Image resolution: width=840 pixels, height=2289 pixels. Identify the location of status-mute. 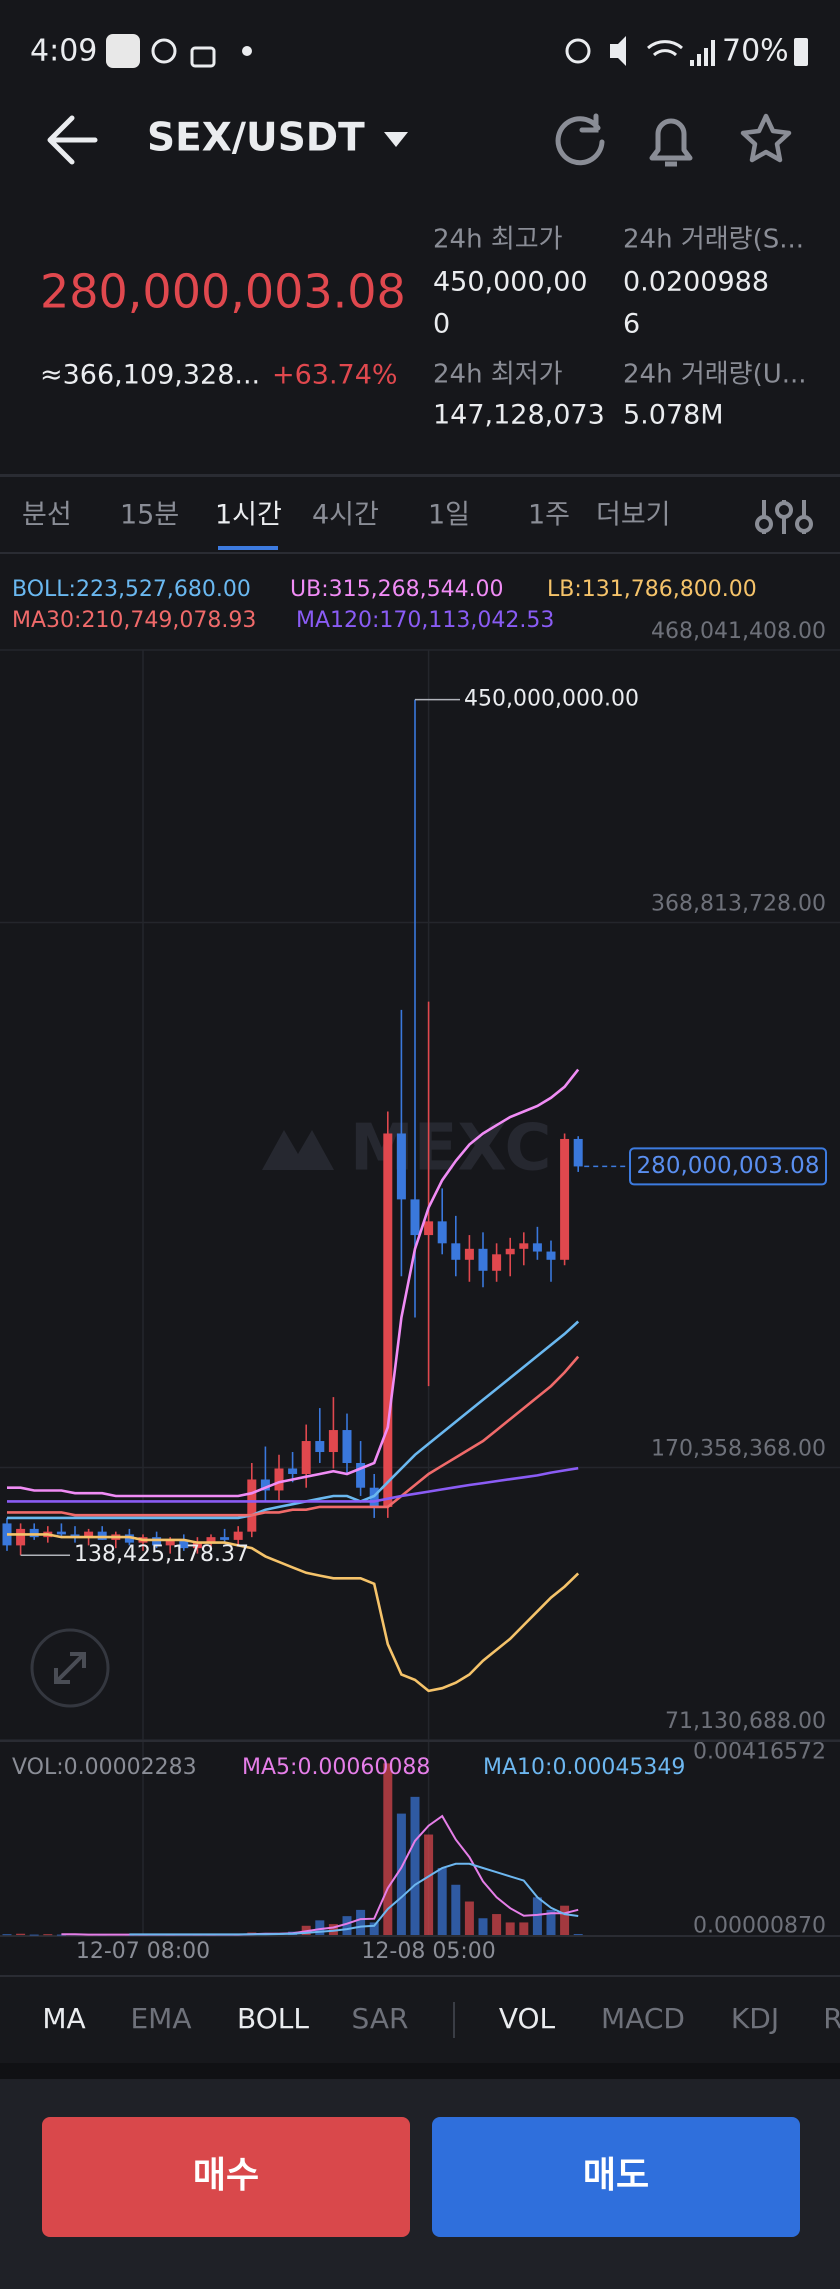
(618, 51).